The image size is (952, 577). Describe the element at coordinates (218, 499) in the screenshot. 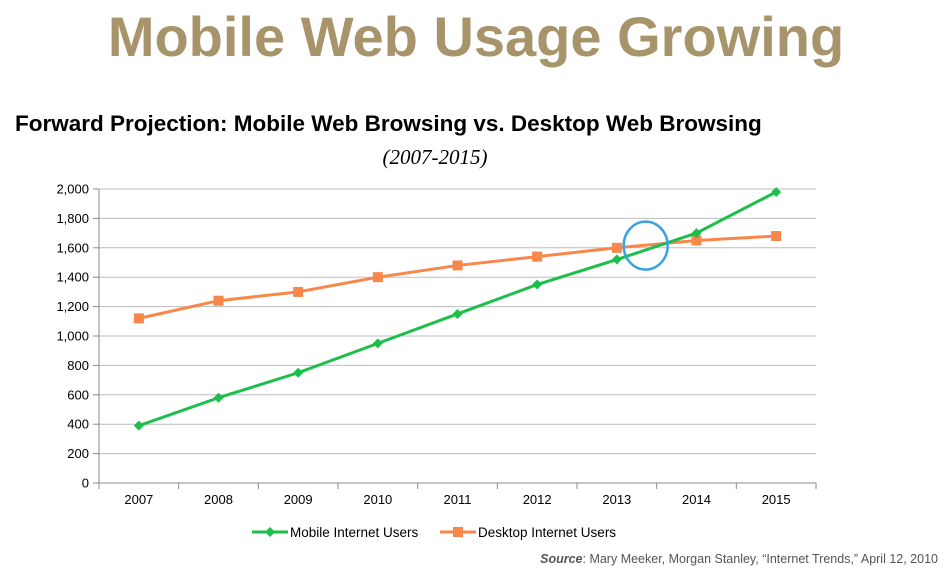

I see `x-tick-label: 2008` at that location.